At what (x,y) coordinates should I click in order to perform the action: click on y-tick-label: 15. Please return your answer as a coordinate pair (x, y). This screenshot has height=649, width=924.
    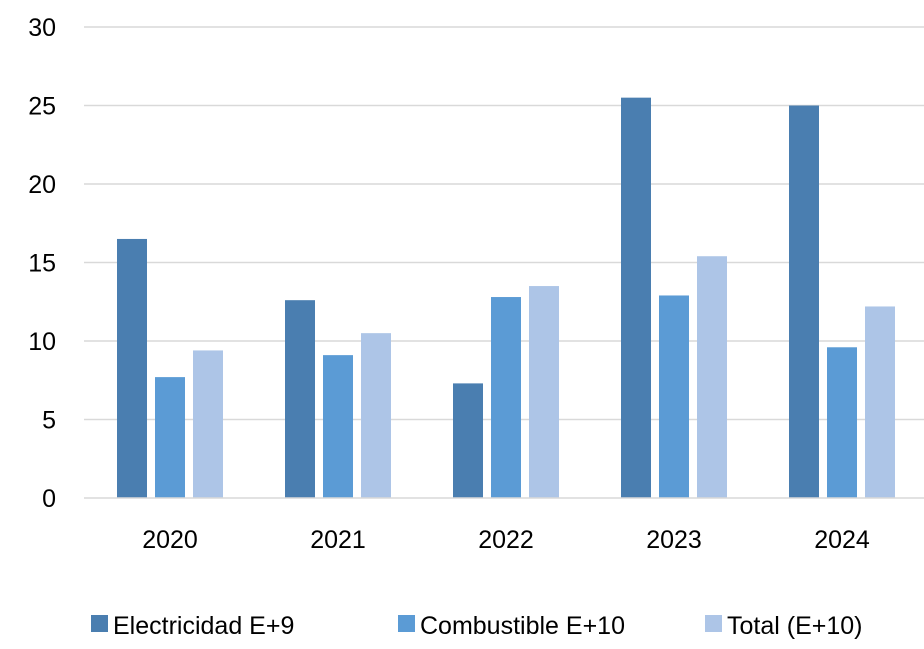
    Looking at the image, I should click on (42, 264).